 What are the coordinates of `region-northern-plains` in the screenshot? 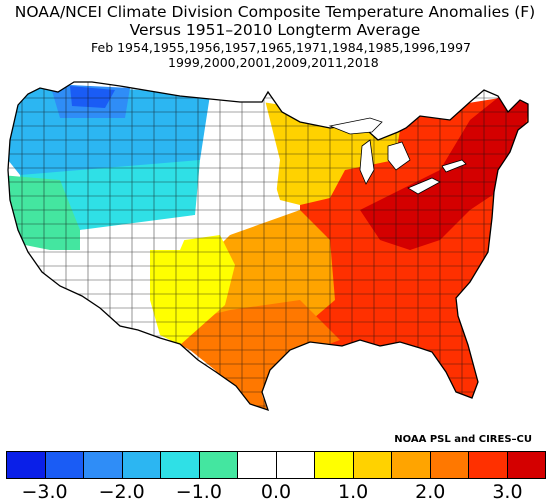 It's located at (230, 165).